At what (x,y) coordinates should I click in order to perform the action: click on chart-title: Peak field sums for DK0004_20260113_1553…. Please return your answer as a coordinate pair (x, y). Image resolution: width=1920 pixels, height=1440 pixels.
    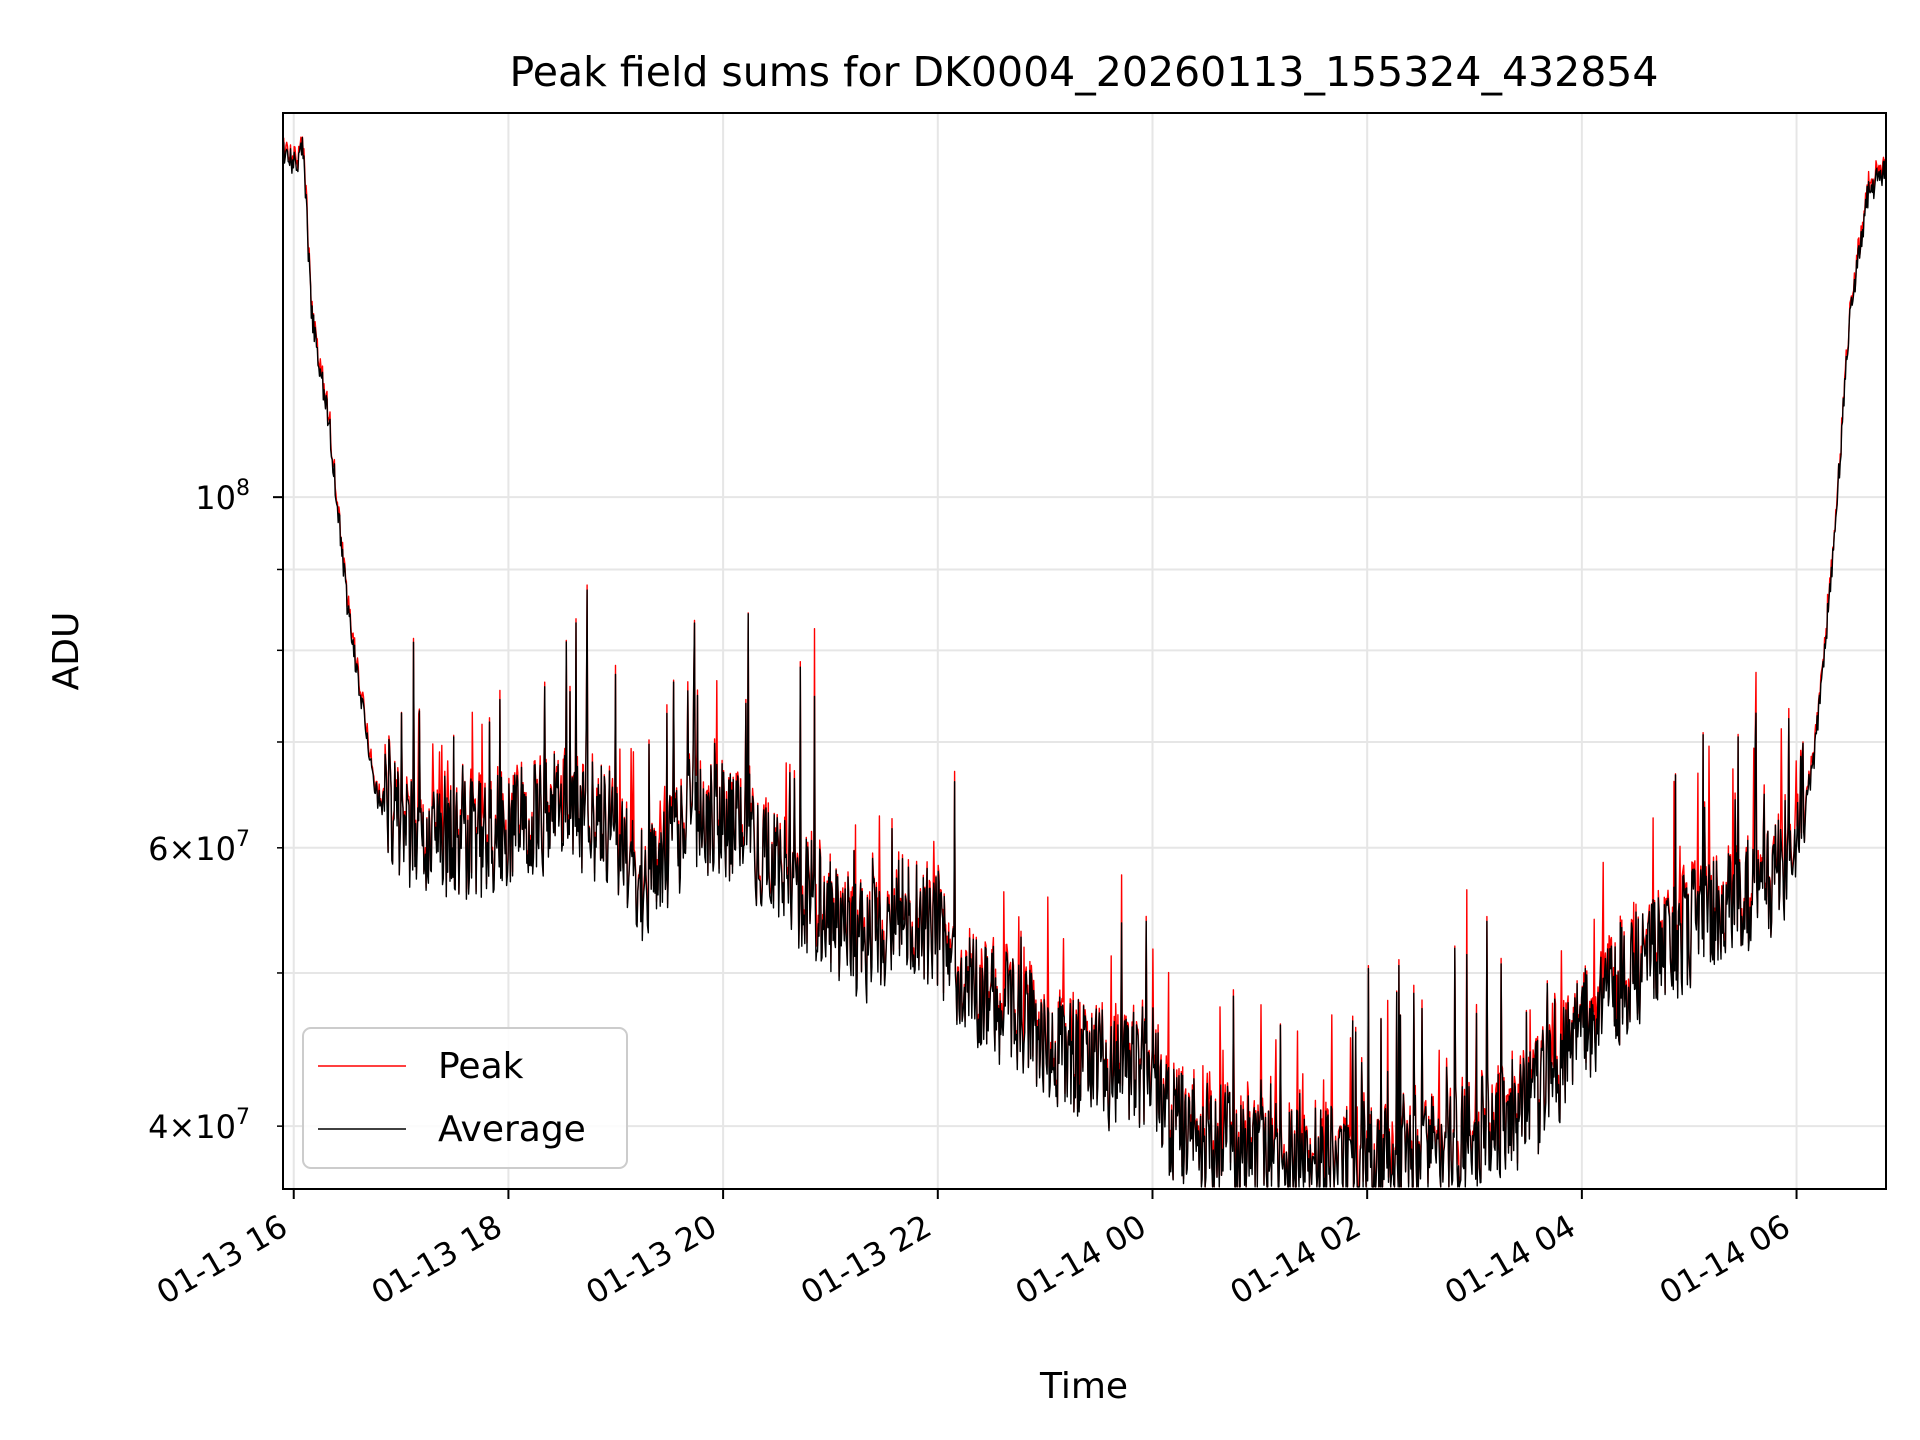
    Looking at the image, I should click on (1084, 72).